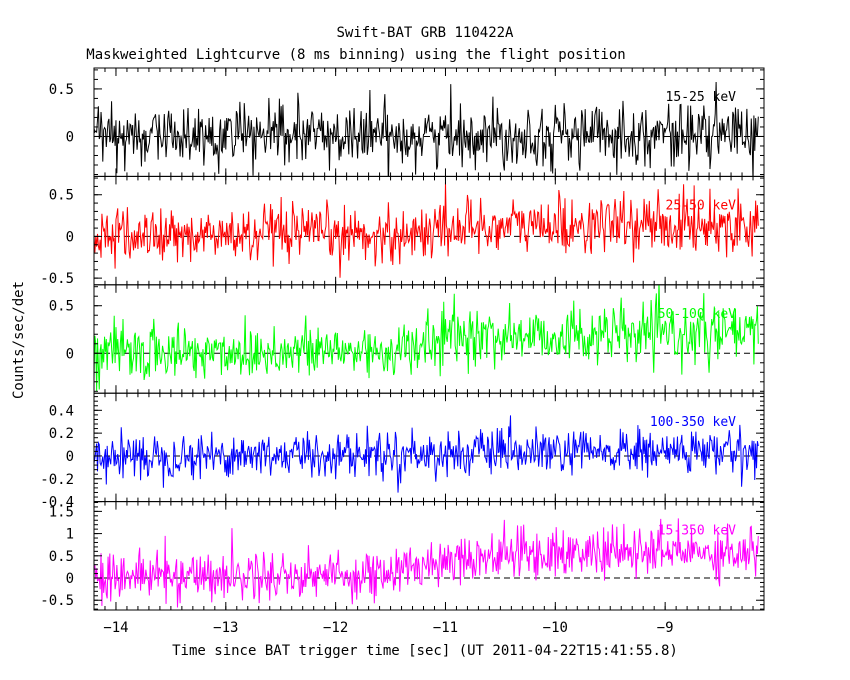  I want to click on x-tick-label: −13, so click(225, 628).